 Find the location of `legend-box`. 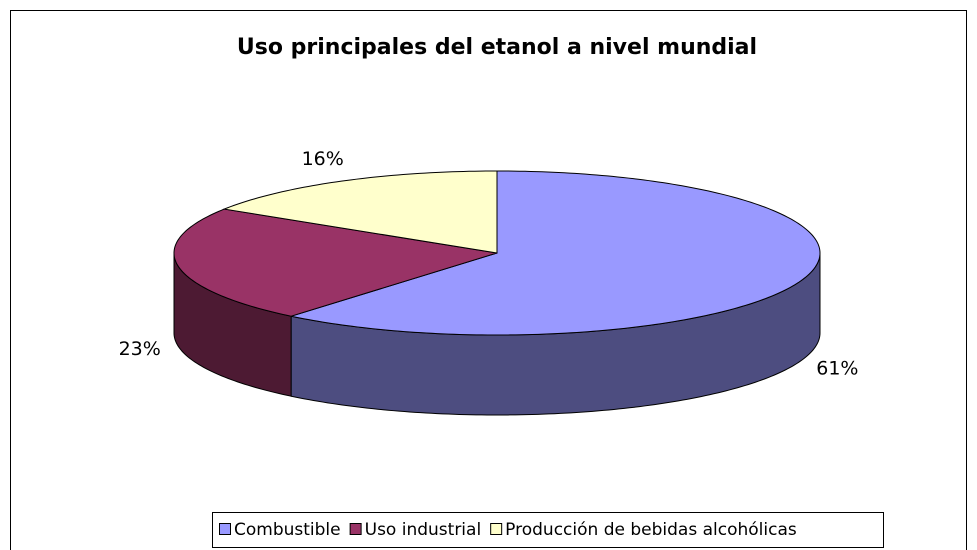

legend-box is located at coordinates (548, 530).